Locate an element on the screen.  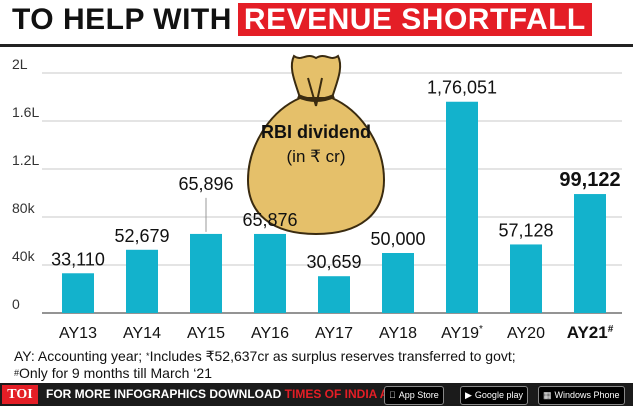
footnote-ay: AY: Accounting year; is located at coordinates (80, 356).